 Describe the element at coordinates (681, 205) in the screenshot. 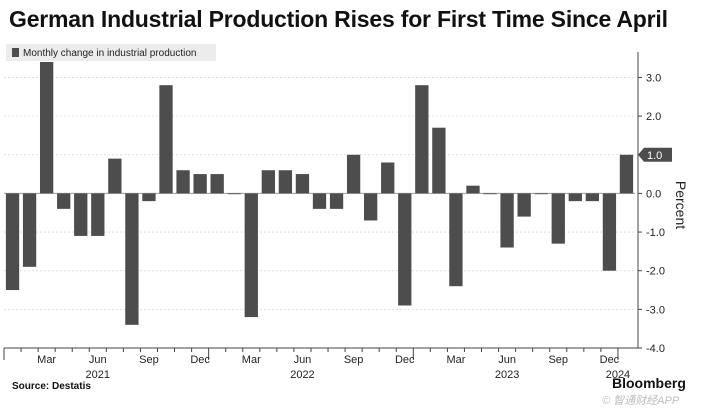

I see `y-axis-label: Percent` at that location.